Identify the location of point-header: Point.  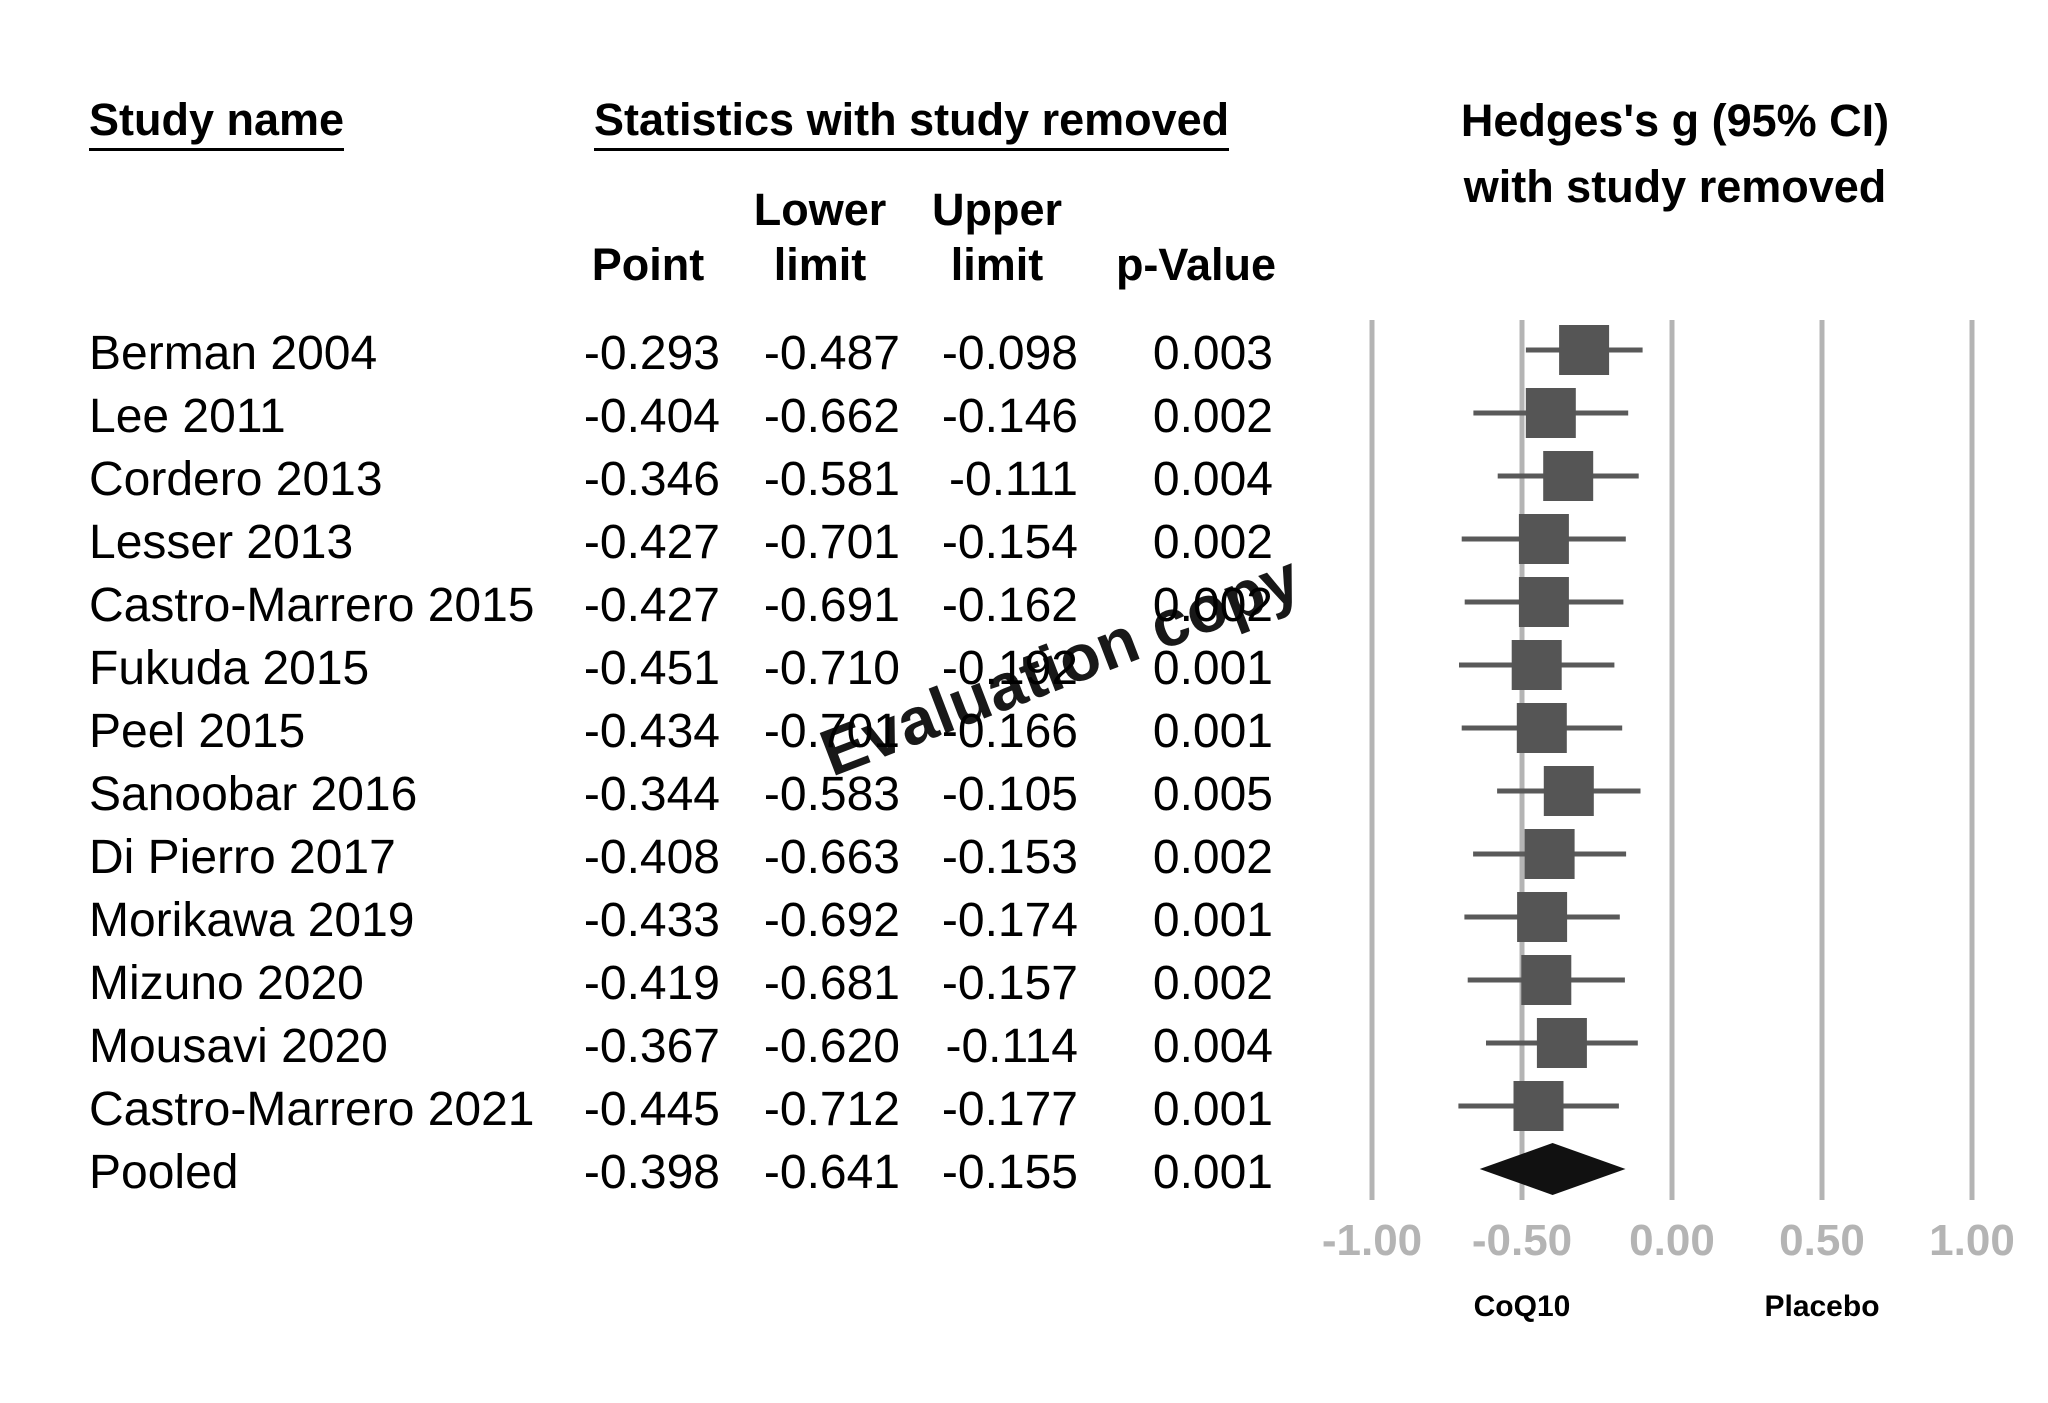
(648, 264).